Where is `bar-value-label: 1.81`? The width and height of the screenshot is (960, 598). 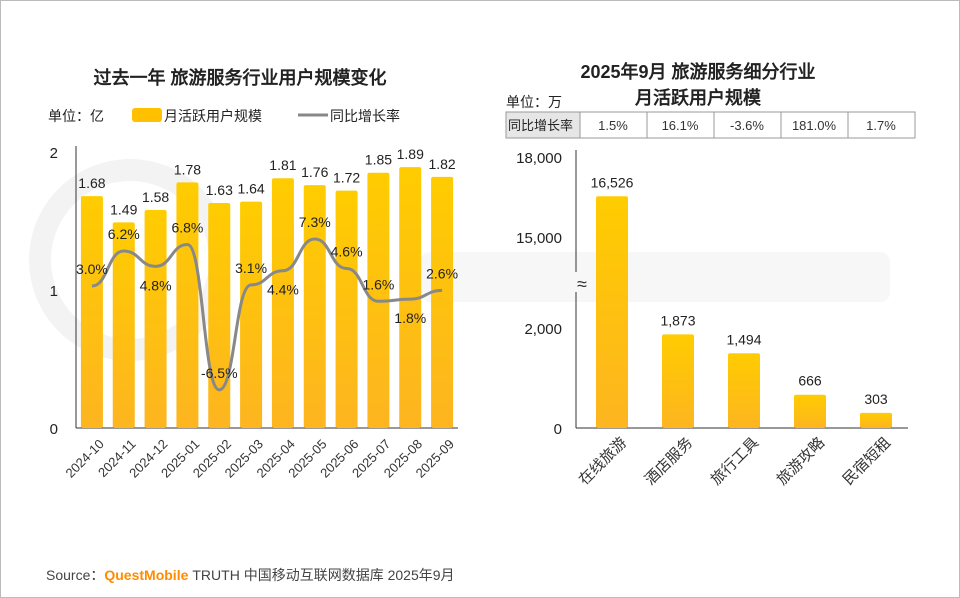
bar-value-label: 1.81 is located at coordinates (282, 165).